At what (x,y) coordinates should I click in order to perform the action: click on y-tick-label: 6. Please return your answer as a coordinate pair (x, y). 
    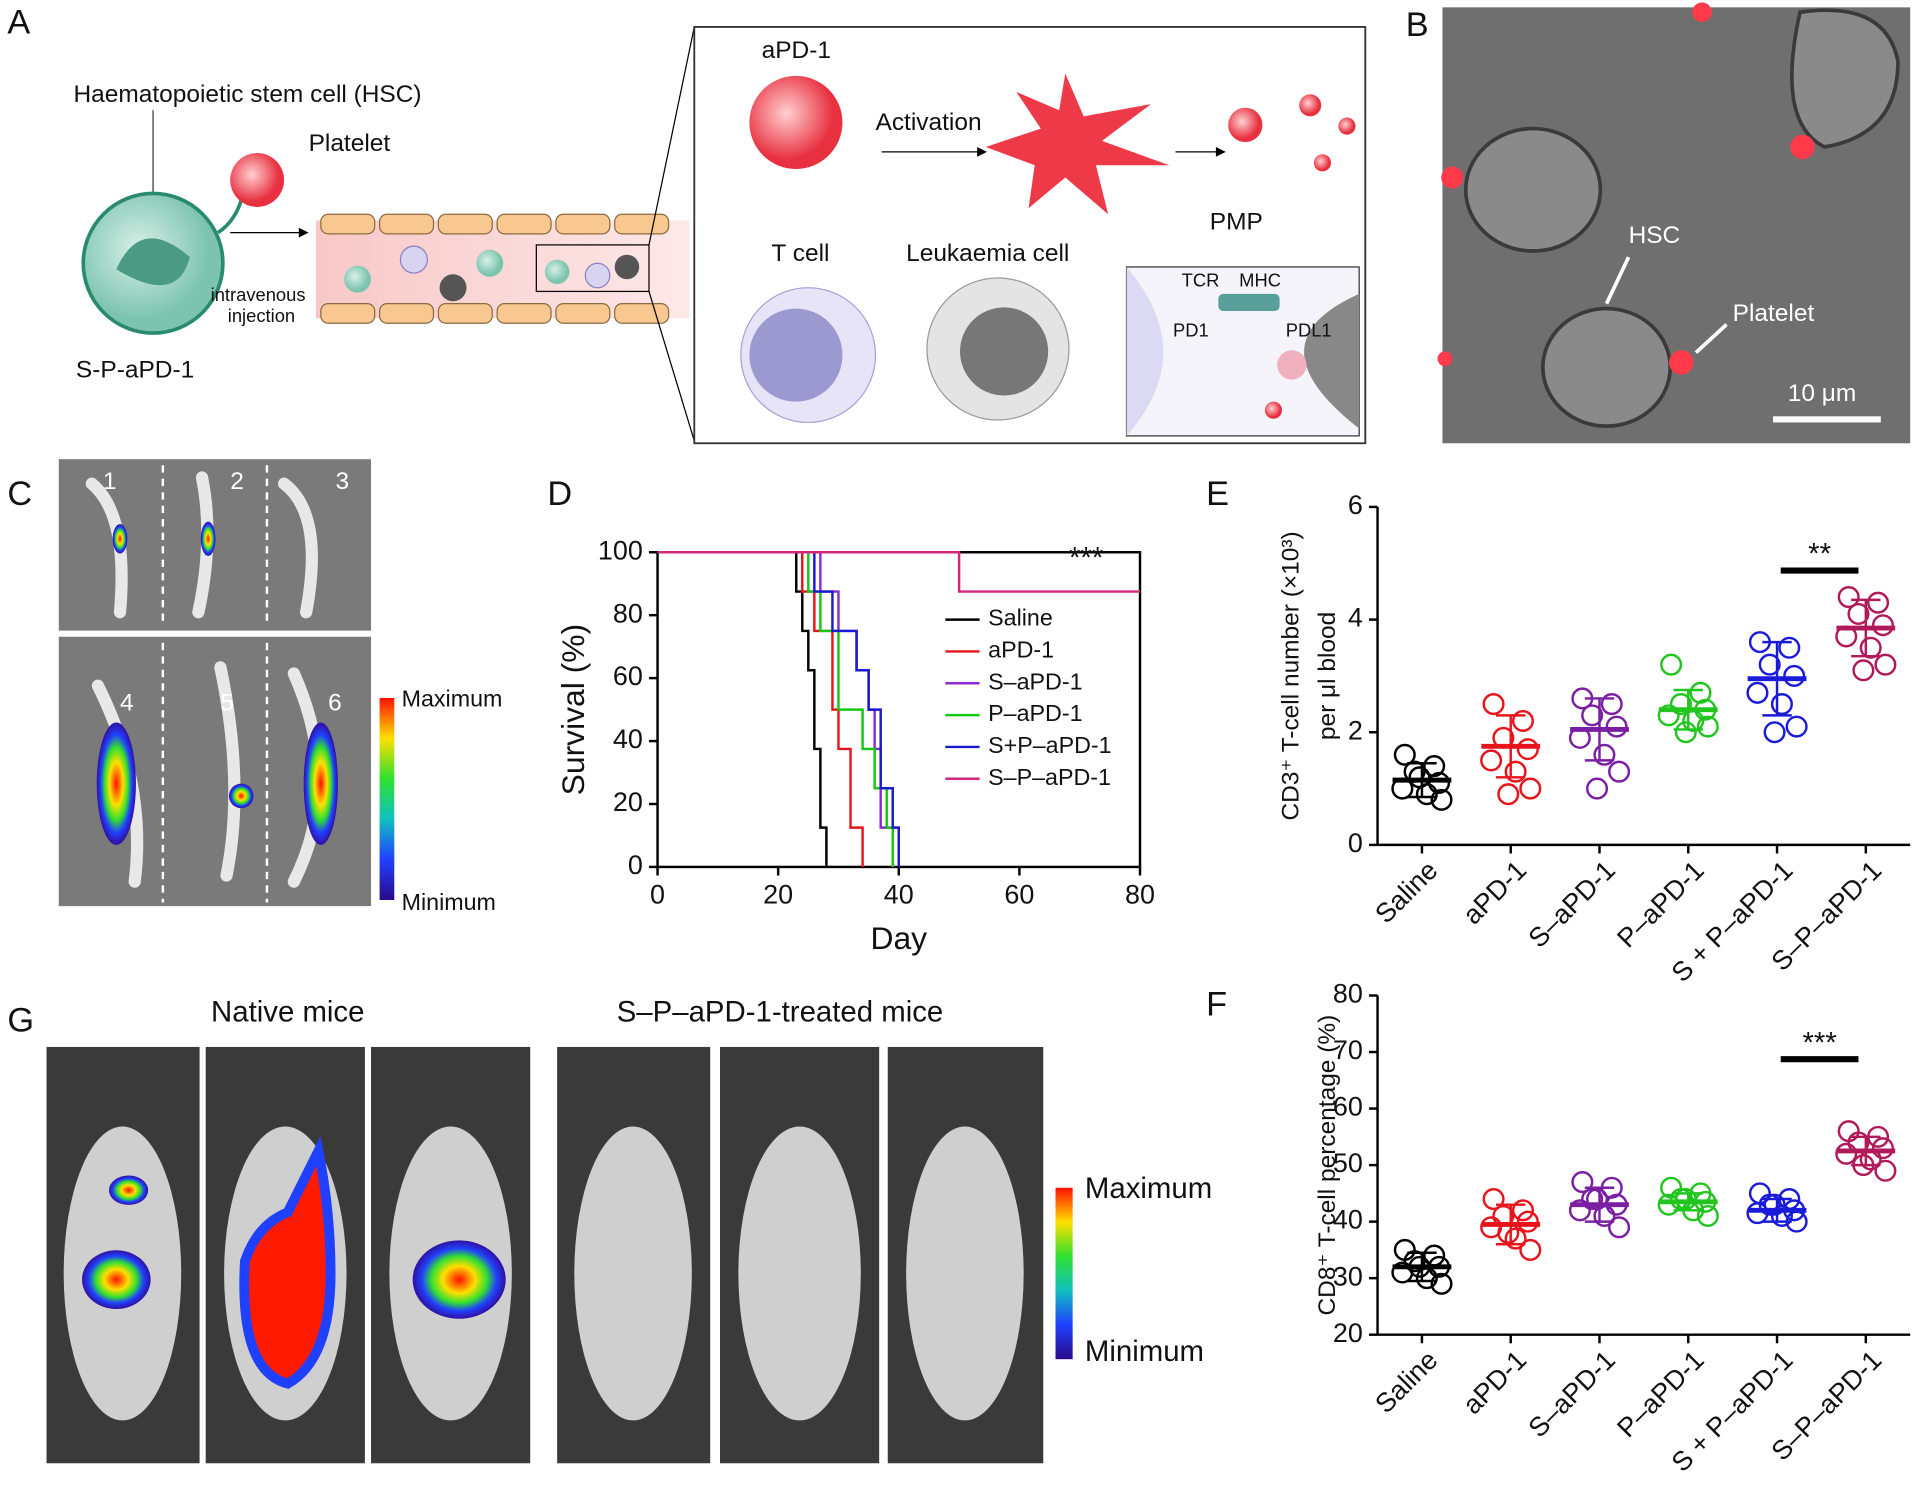
    Looking at the image, I should click on (1355, 505).